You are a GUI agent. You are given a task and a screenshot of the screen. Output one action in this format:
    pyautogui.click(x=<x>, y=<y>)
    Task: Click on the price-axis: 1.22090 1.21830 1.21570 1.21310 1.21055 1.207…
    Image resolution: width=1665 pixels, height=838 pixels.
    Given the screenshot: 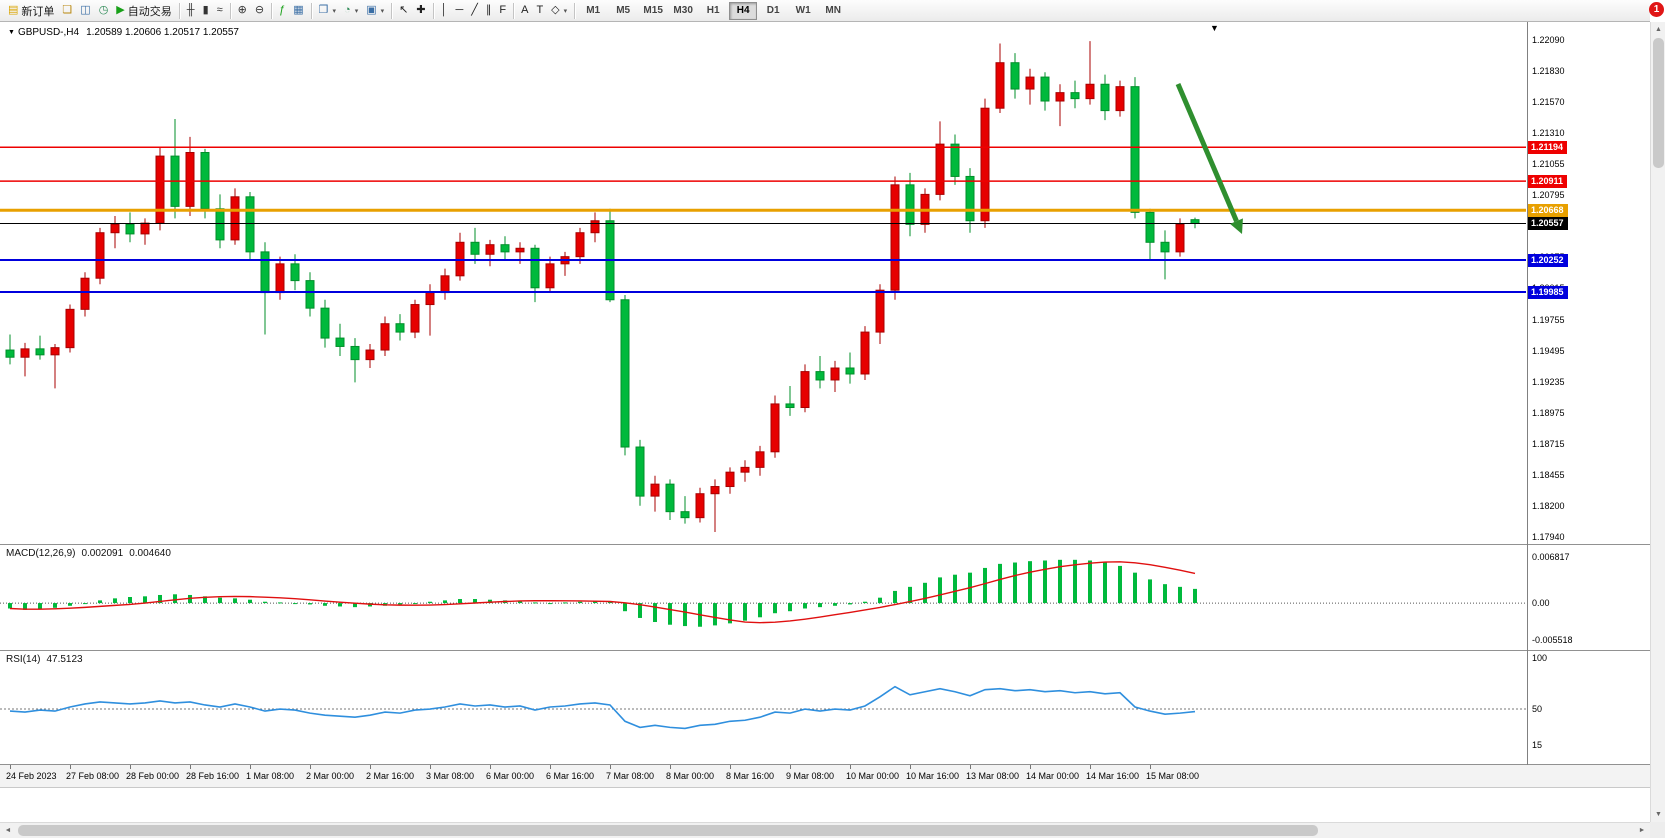 What is the action you would take?
    pyautogui.click(x=1588, y=393)
    